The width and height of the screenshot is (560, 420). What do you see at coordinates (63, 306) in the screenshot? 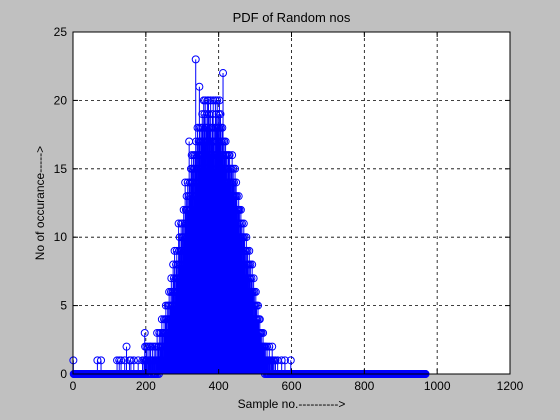
I see `y-tick-label: 5` at bounding box center [63, 306].